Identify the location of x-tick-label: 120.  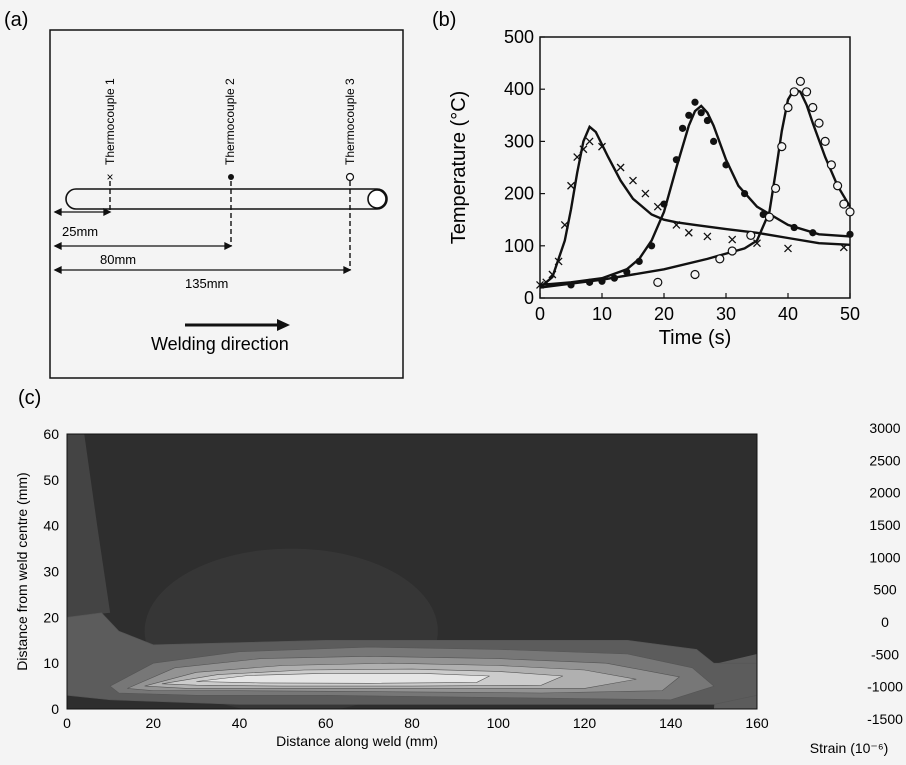
(585, 723).